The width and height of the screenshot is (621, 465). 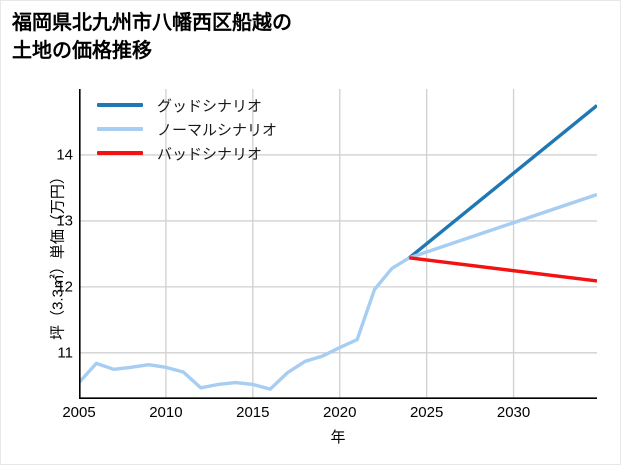 What do you see at coordinates (50, 244) in the screenshot?
I see `y-axis-tick-labels: 11 12 13 14` at bounding box center [50, 244].